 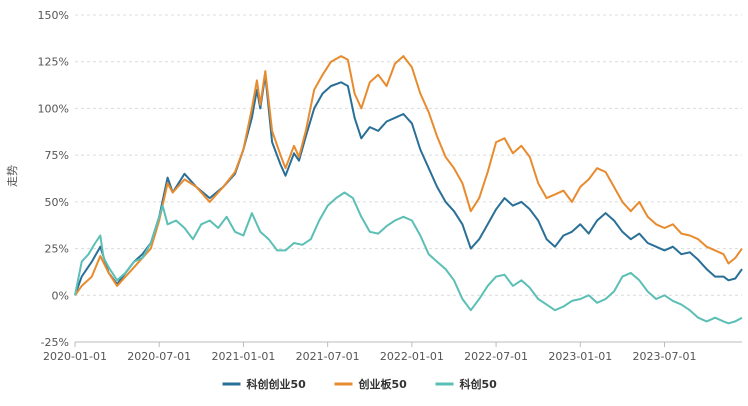 I want to click on legend-item: 创业板50, so click(x=371, y=384).